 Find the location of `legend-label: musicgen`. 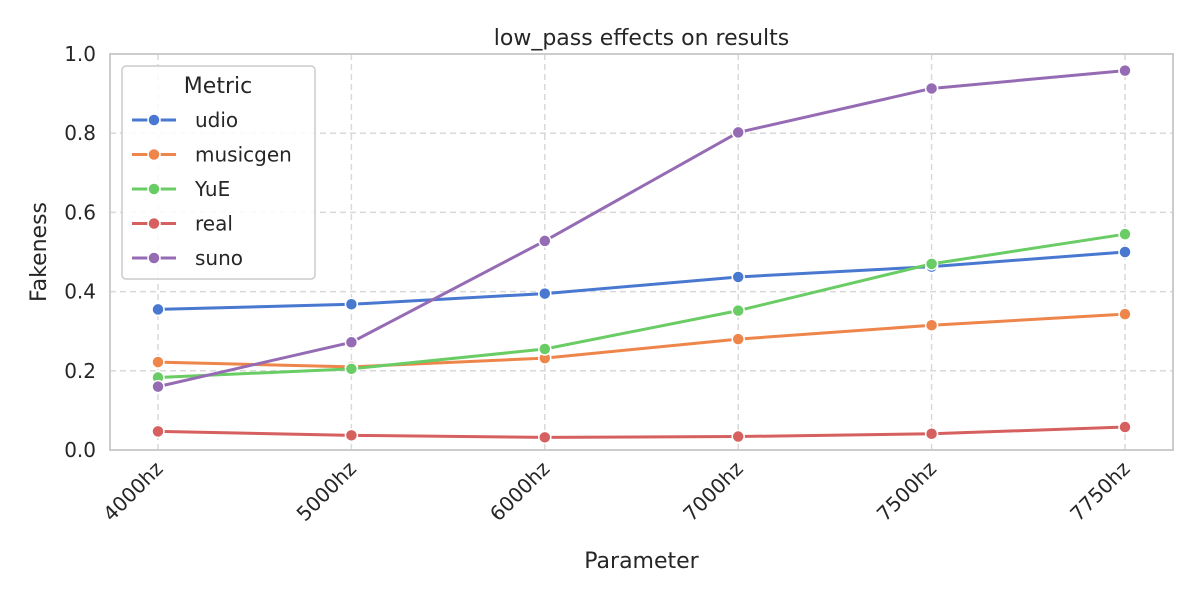

legend-label: musicgen is located at coordinates (243, 155).